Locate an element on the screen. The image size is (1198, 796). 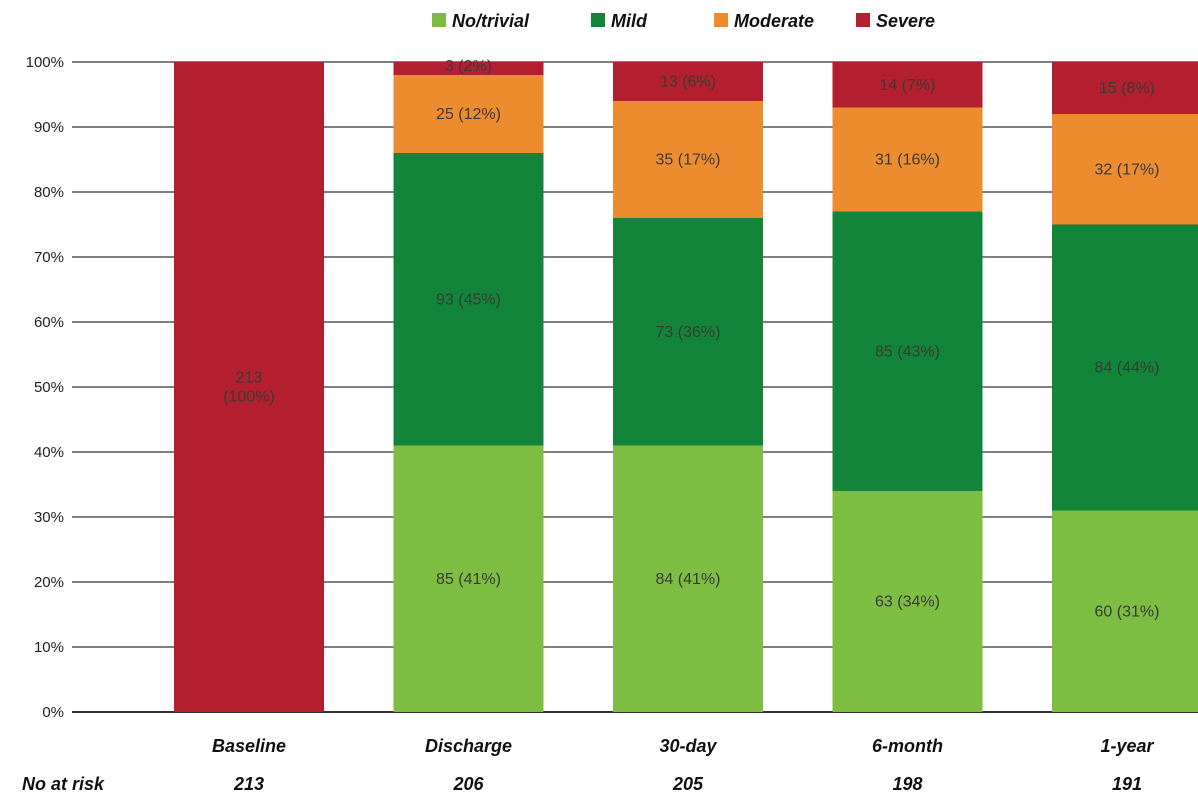
x-tick-label: Discharge is located at coordinates (468, 746).